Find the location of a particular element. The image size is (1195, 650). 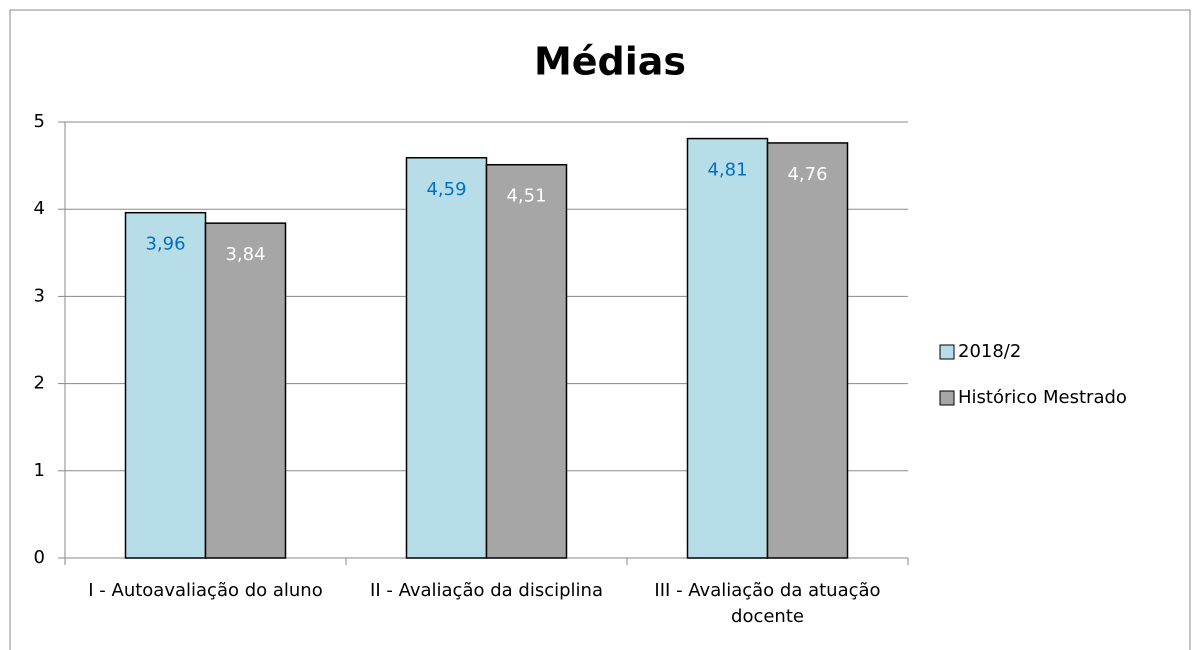

chart-title: Médias is located at coordinates (610, 62).